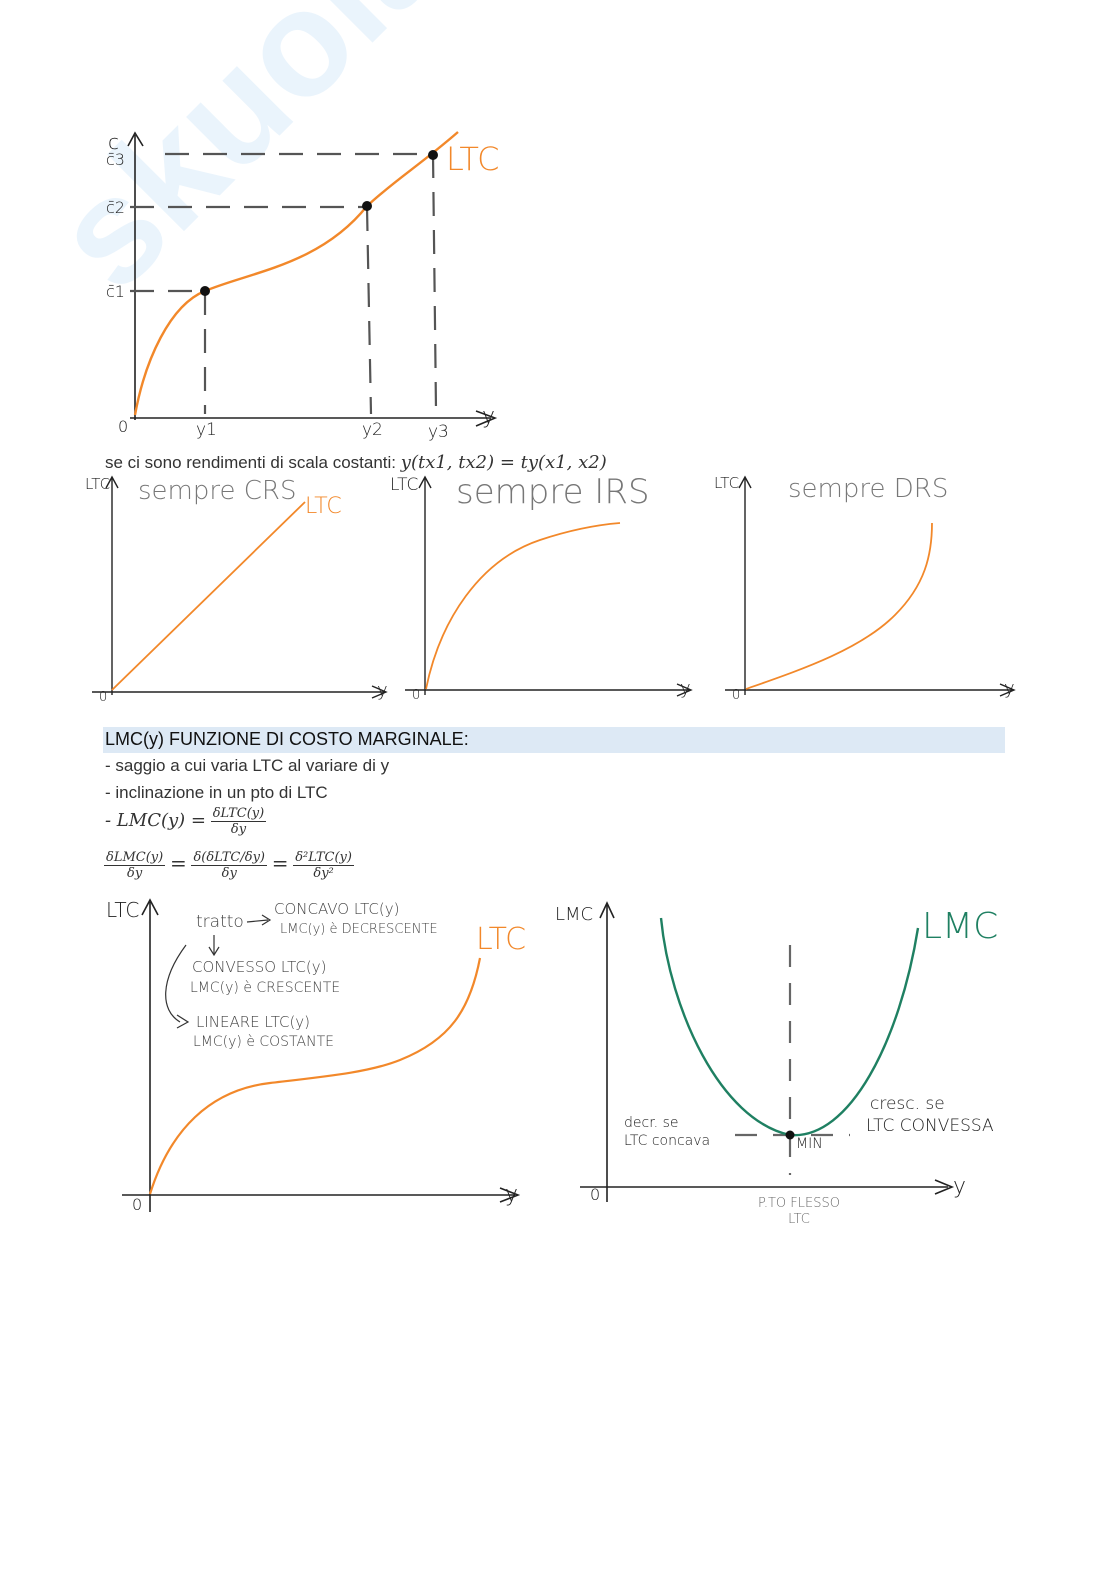 Image resolution: width=1116 pixels, height=1579 pixels. I want to click on irs-curve, so click(523, 606).